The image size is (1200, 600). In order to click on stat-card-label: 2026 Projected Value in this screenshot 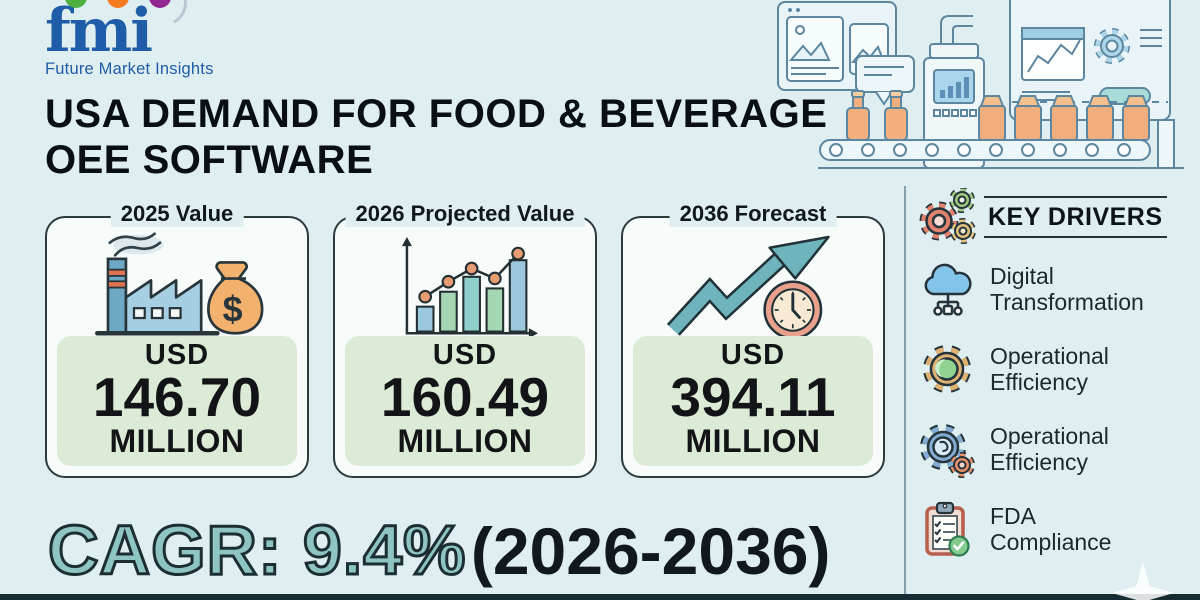, I will do `click(465, 214)`.